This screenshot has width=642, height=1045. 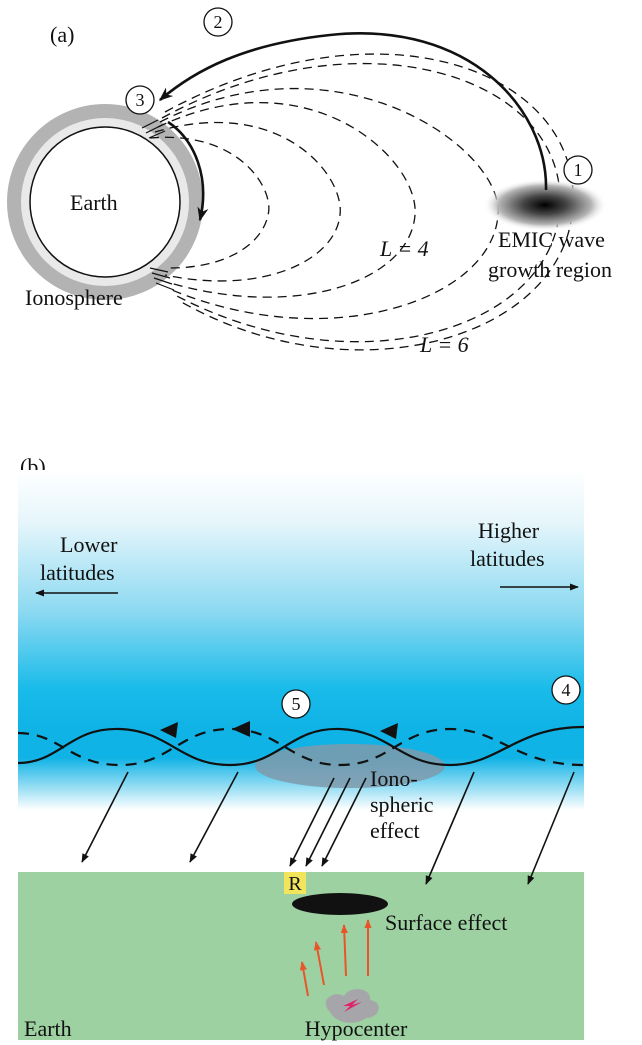 What do you see at coordinates (158, 205) in the screenshot?
I see `footpoint-ticks` at bounding box center [158, 205].